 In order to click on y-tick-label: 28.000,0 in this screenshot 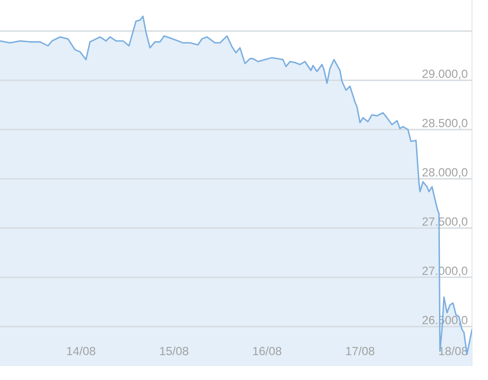, I will do `click(445, 173)`.